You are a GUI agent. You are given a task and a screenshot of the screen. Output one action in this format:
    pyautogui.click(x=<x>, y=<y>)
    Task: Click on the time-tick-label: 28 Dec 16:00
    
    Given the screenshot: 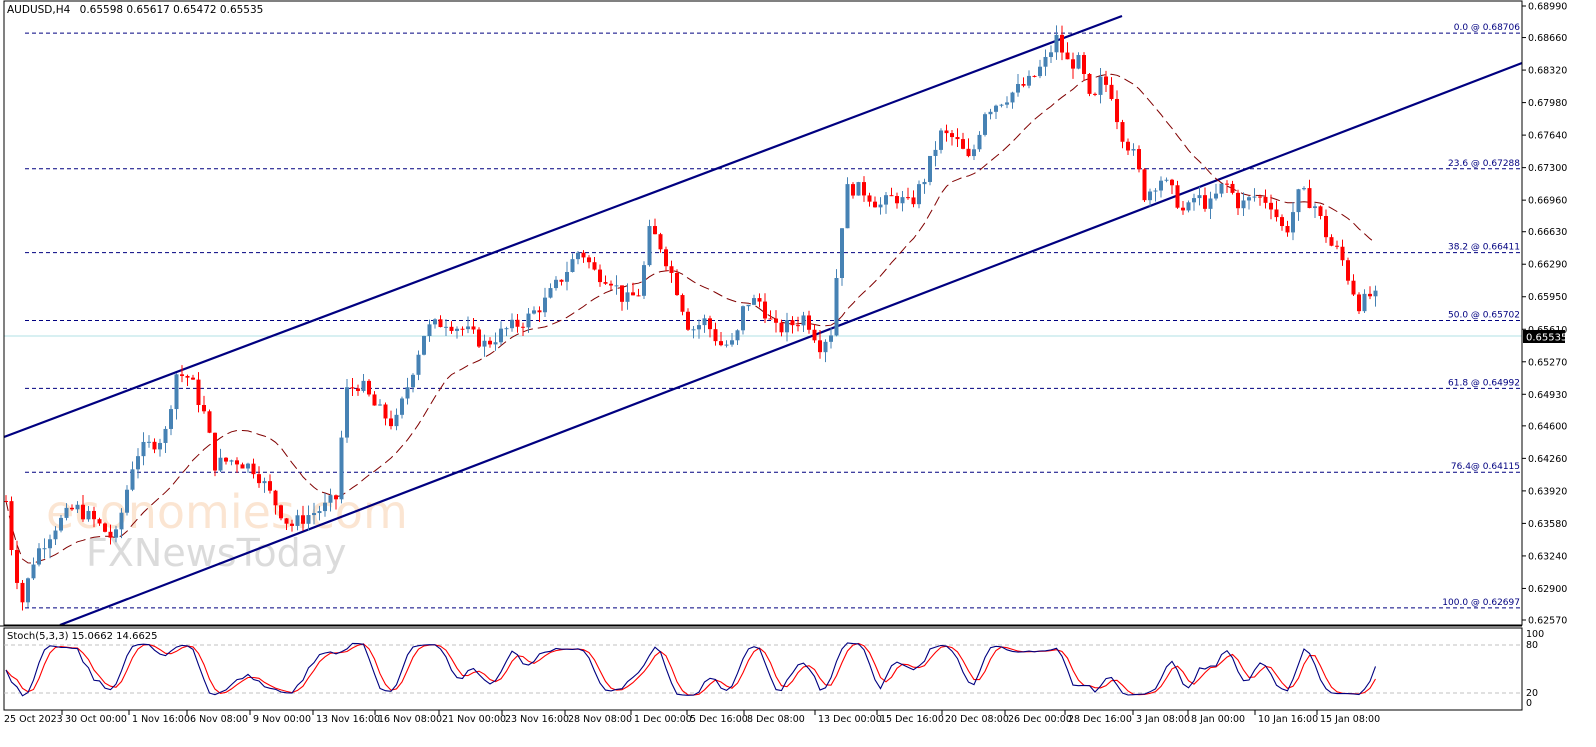 What is the action you would take?
    pyautogui.click(x=1100, y=719)
    